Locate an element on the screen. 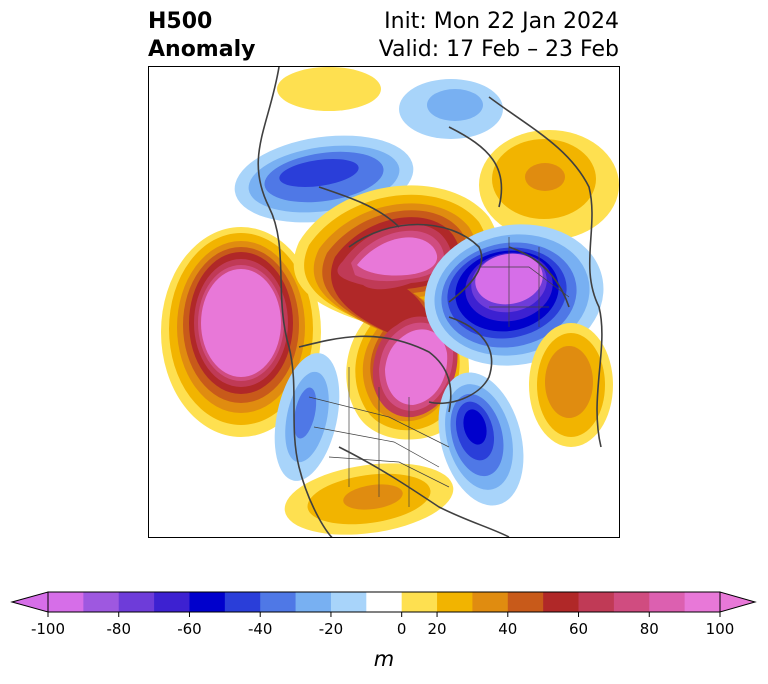  title-line-1: H500 is located at coordinates (180, 21).